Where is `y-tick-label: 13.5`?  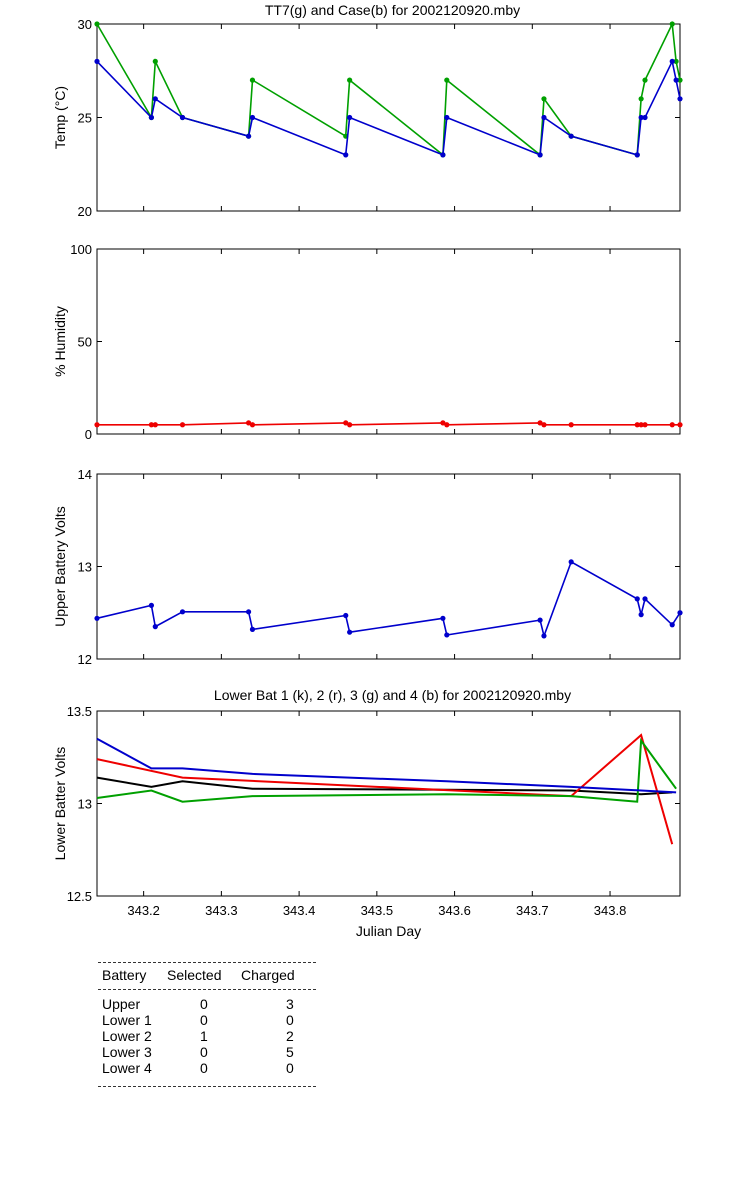 y-tick-label: 13.5 is located at coordinates (79, 711).